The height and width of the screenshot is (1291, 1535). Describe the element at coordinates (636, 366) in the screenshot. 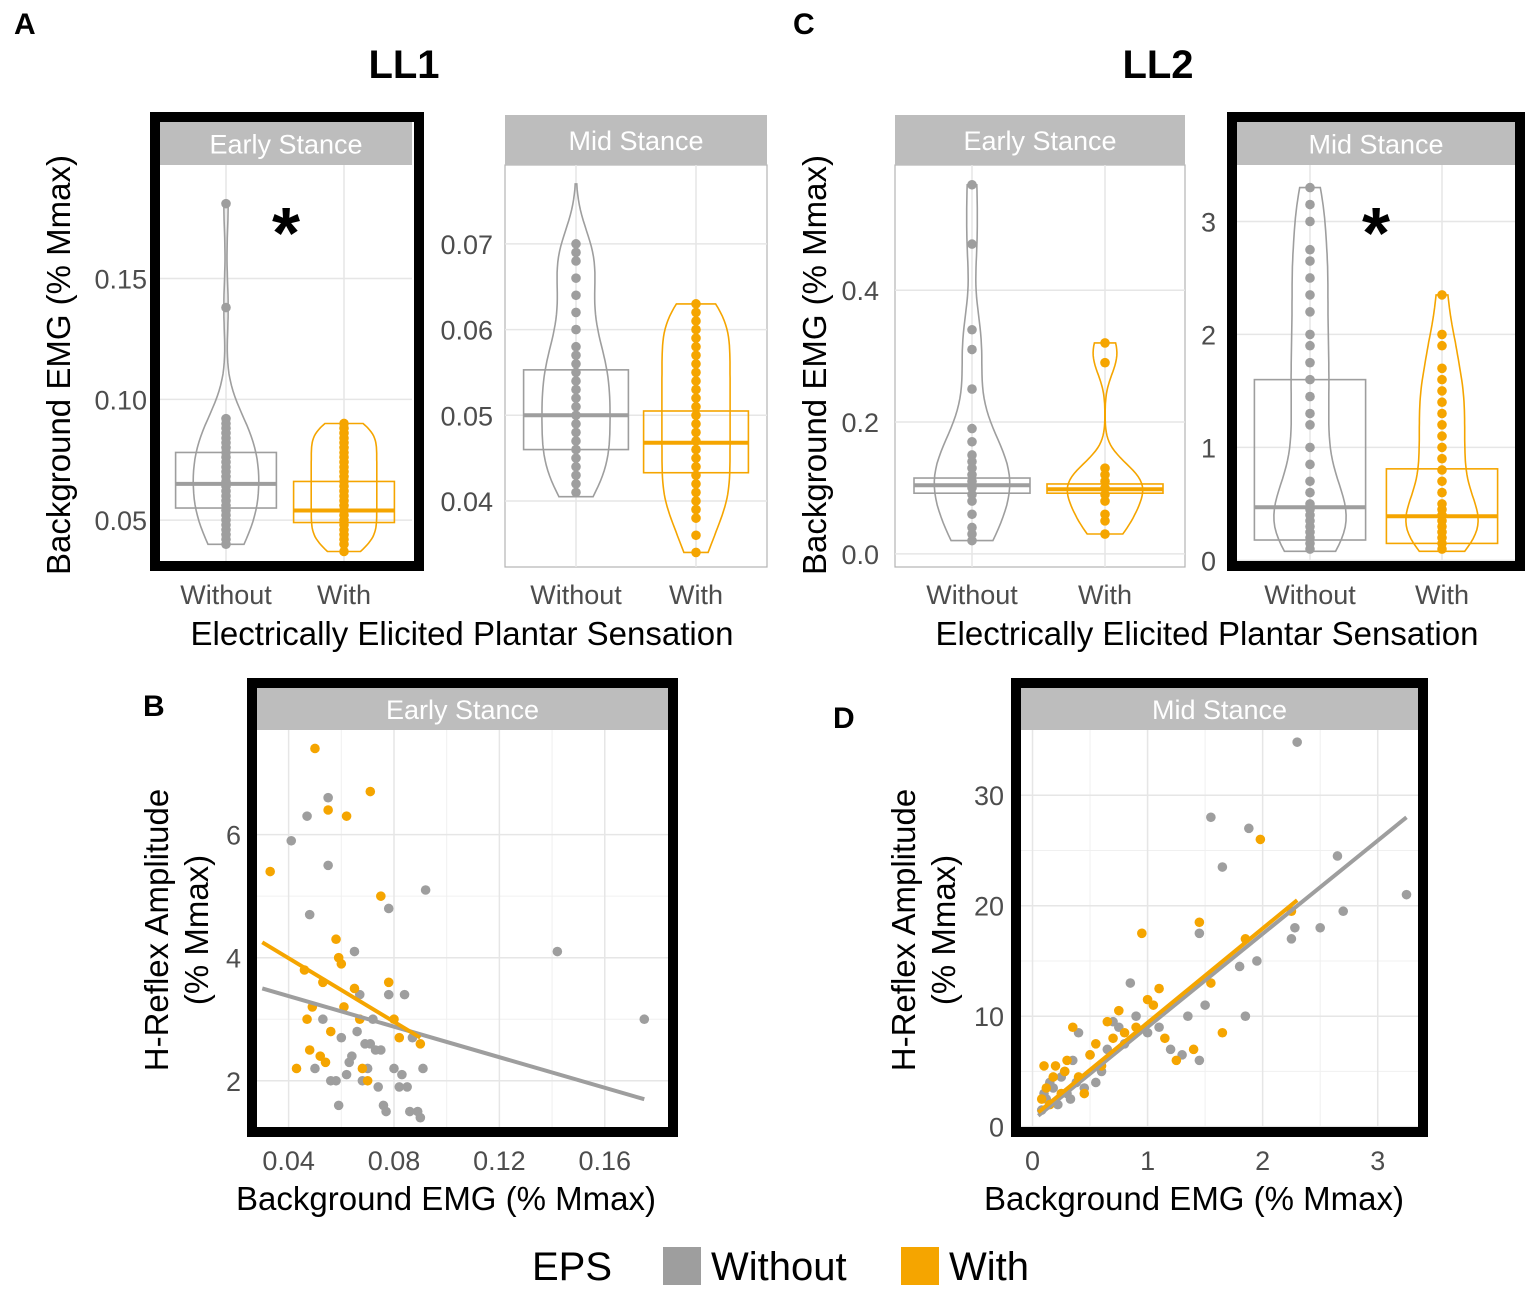

I see `plot-area-A2` at that location.